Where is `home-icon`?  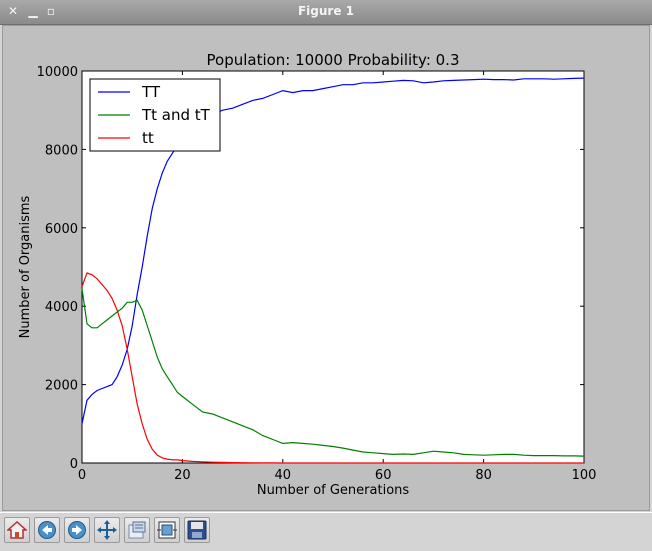
home-icon is located at coordinates (17, 529).